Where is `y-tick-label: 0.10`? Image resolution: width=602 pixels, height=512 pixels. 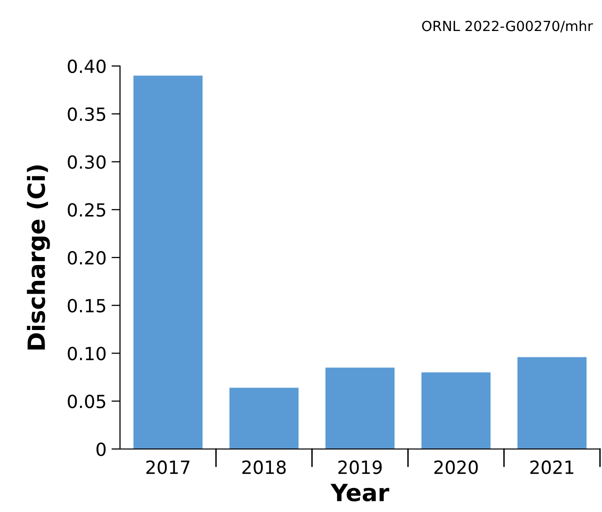 y-tick-label: 0.10 is located at coordinates (87, 353).